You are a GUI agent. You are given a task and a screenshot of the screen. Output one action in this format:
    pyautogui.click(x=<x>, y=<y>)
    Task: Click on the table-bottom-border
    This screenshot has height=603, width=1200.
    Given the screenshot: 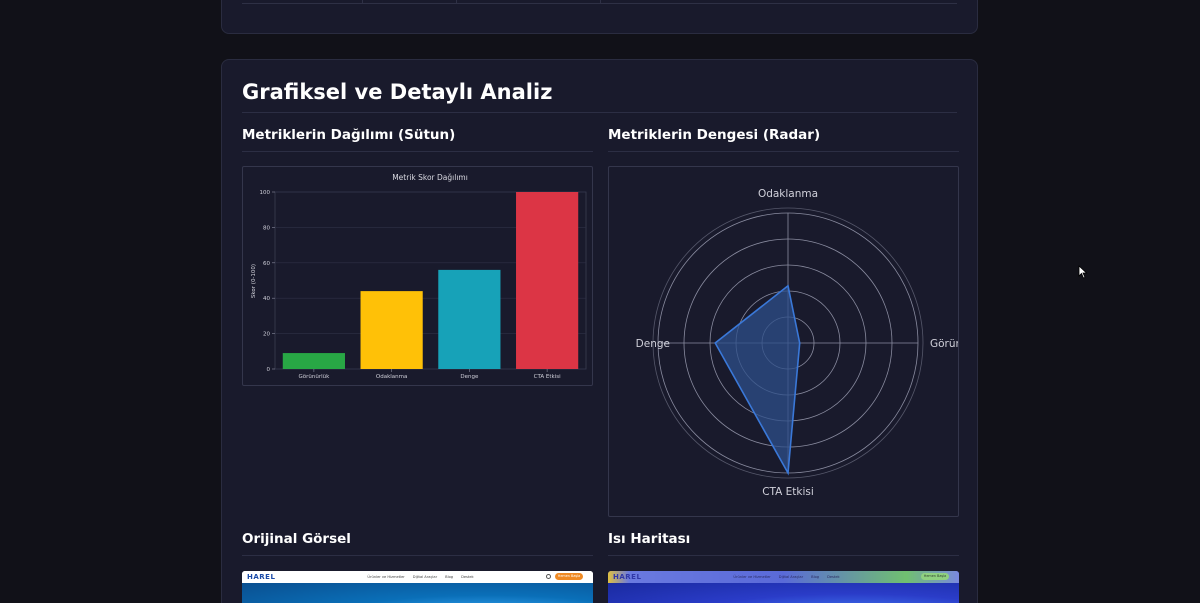 What is the action you would take?
    pyautogui.click(x=599, y=3)
    